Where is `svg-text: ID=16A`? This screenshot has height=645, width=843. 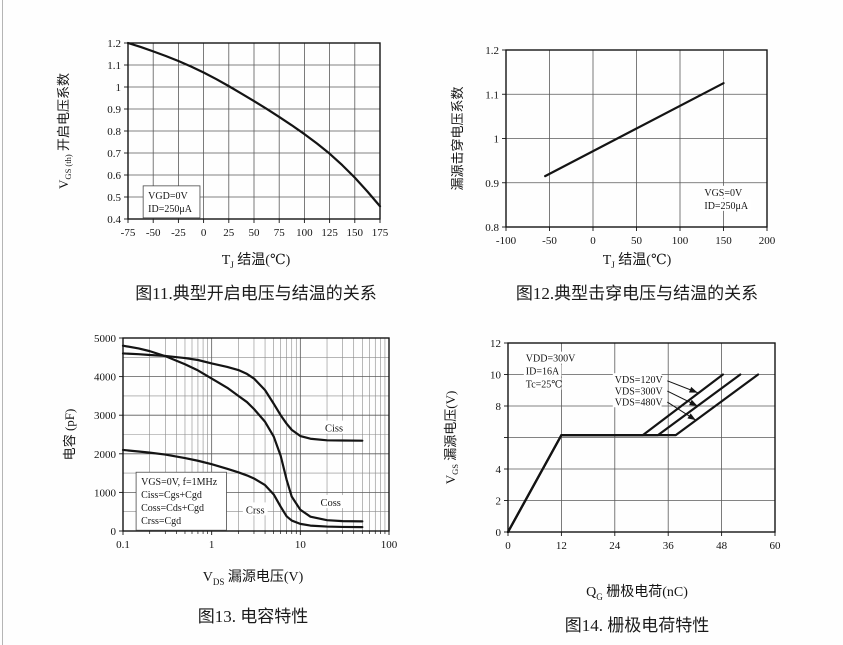 svg-text: ID=16A is located at coordinates (543, 372).